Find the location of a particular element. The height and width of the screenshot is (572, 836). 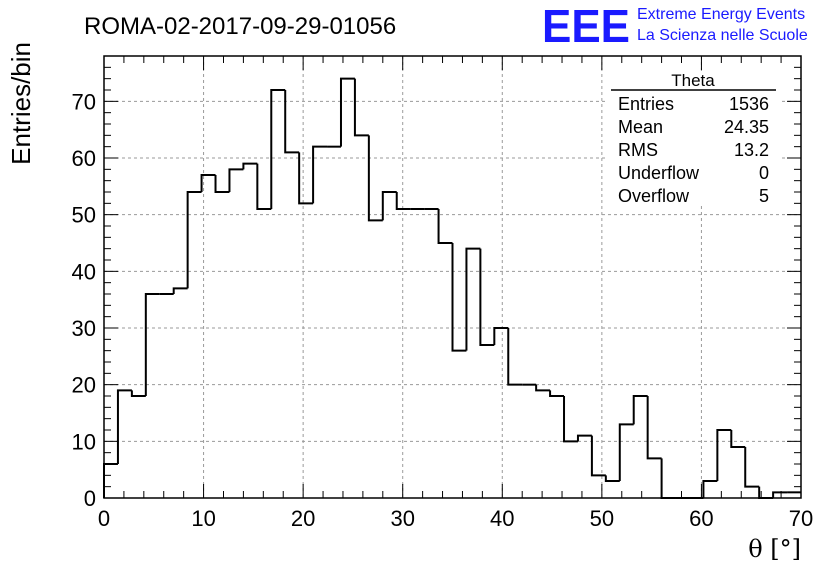

logo-line-2: La Scienza nelle Scuole is located at coordinates (722, 35).